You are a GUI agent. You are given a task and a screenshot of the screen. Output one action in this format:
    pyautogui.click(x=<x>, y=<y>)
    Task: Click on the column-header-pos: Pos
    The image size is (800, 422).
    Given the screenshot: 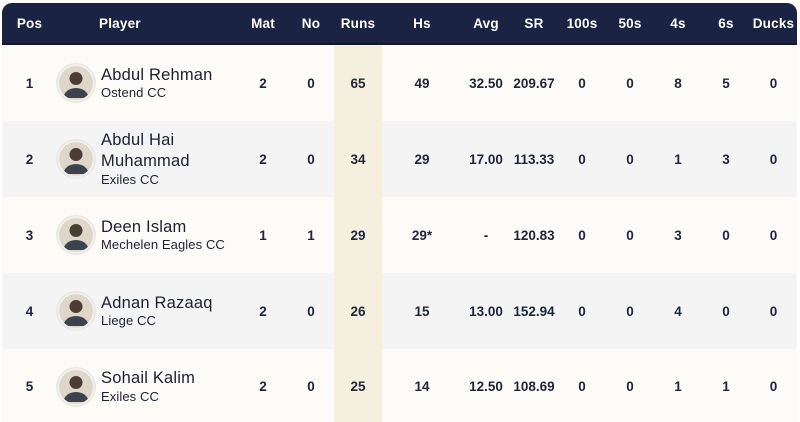 What is the action you would take?
    pyautogui.click(x=29, y=23)
    